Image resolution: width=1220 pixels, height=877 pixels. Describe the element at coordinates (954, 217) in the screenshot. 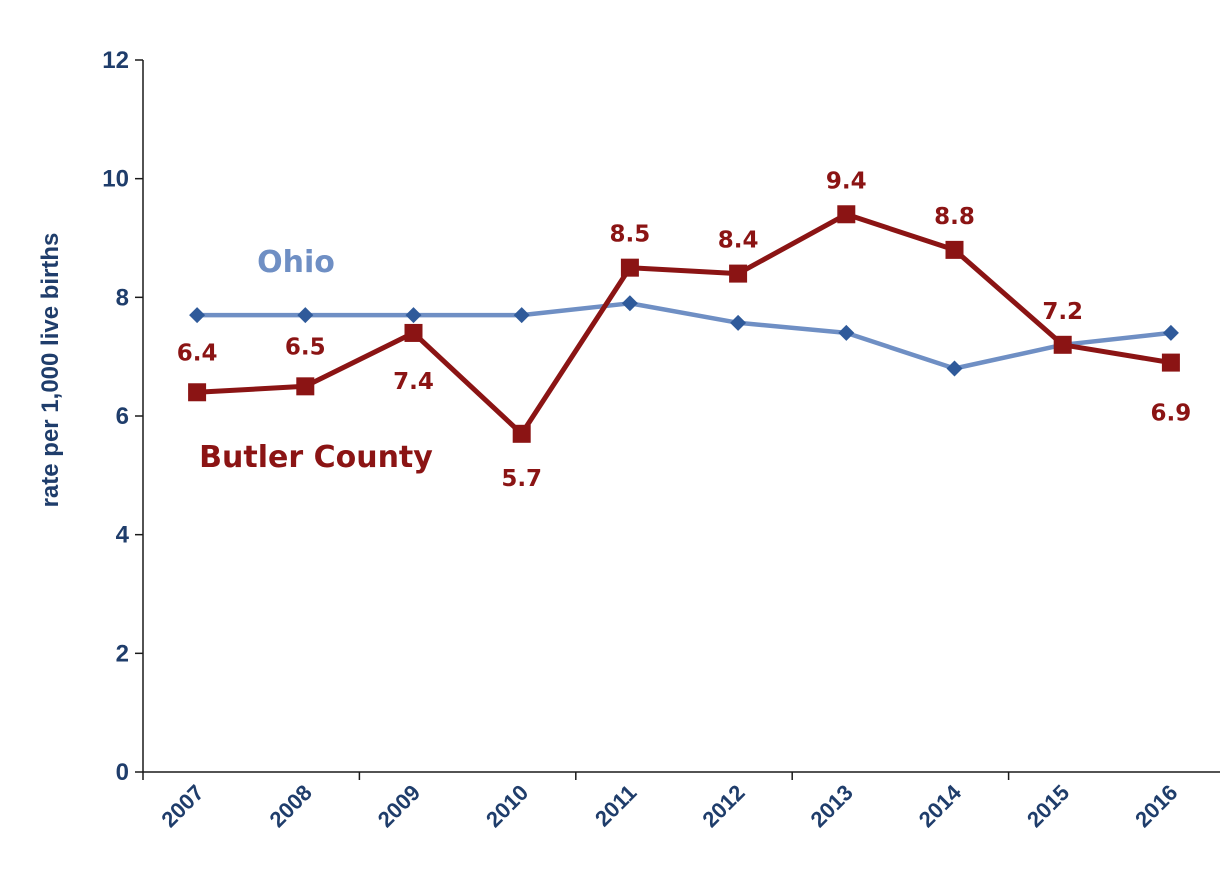

I see `data-label: 8.8` at that location.